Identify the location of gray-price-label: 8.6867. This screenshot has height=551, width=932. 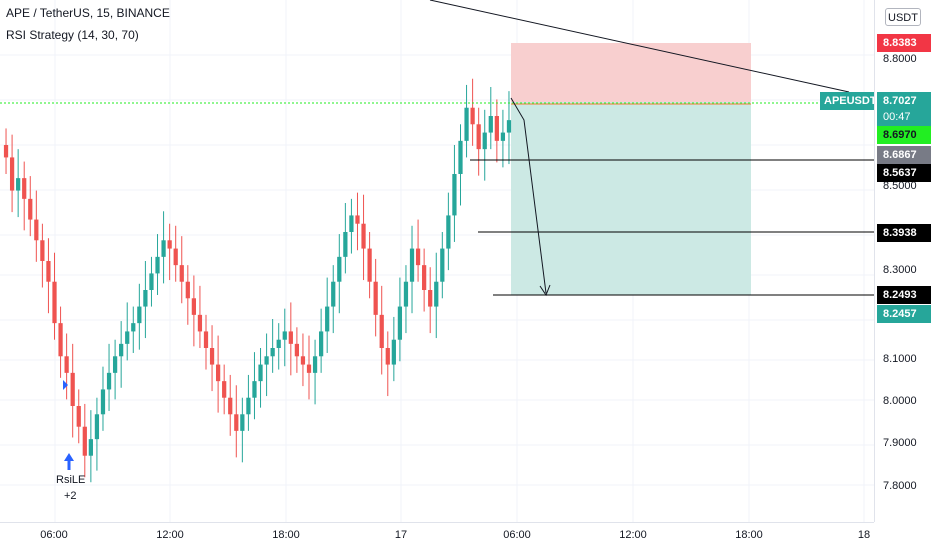
(904, 155).